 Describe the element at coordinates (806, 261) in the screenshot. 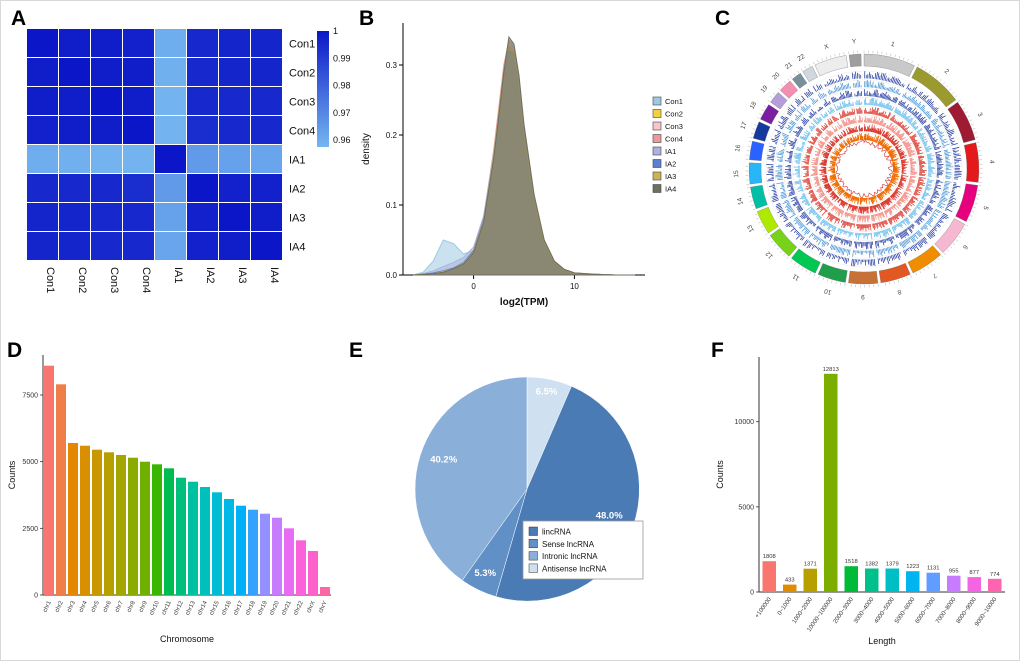

I see `chromosome-band` at that location.